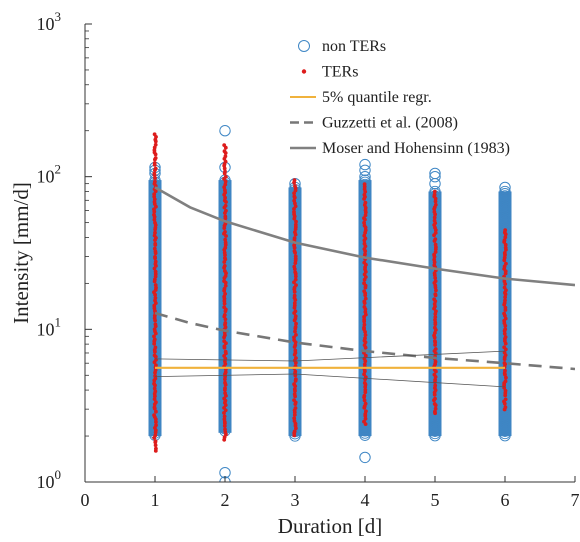  Describe the element at coordinates (225, 500) in the screenshot. I see `x-tick-label: 2` at that location.